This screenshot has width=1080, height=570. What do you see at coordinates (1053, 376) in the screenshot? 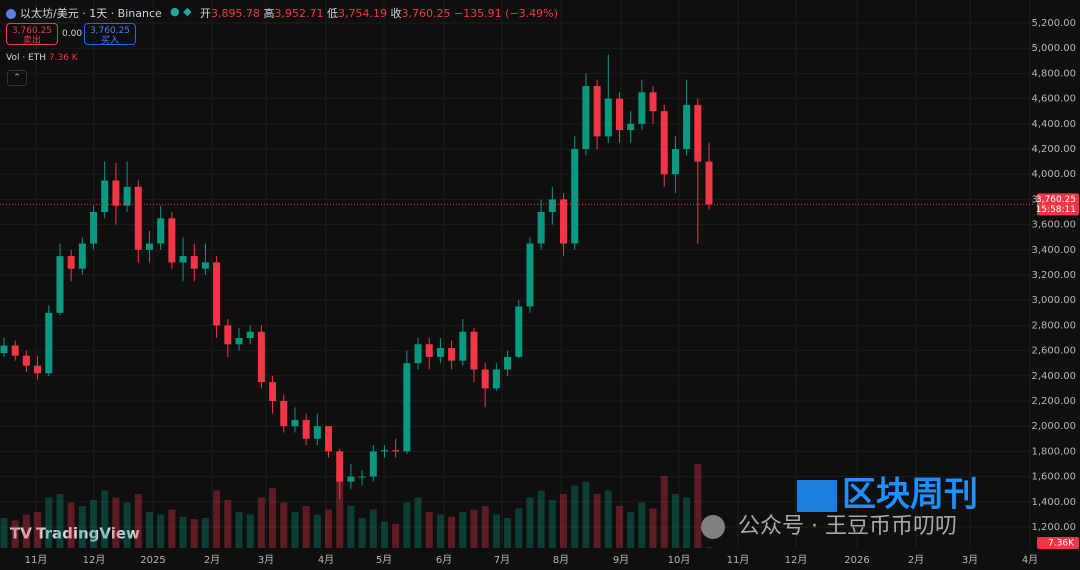
I see `y-tick-label: 2,400.00` at bounding box center [1053, 376].